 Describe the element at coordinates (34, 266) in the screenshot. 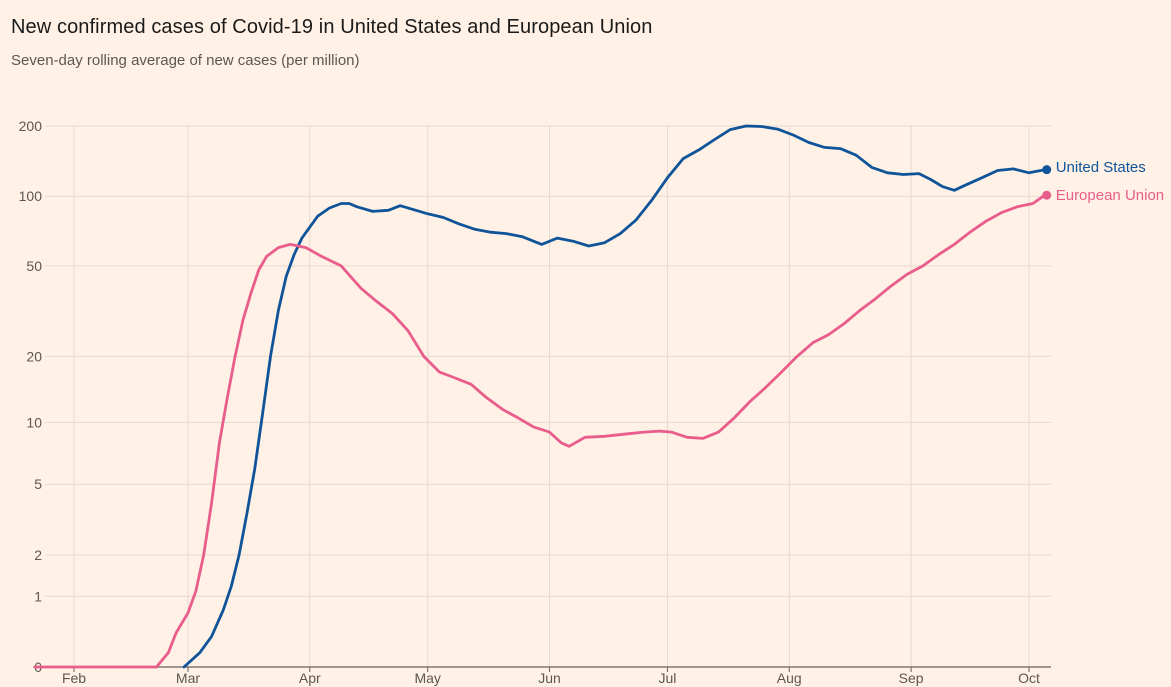

I see `y-tick-label: 50` at that location.